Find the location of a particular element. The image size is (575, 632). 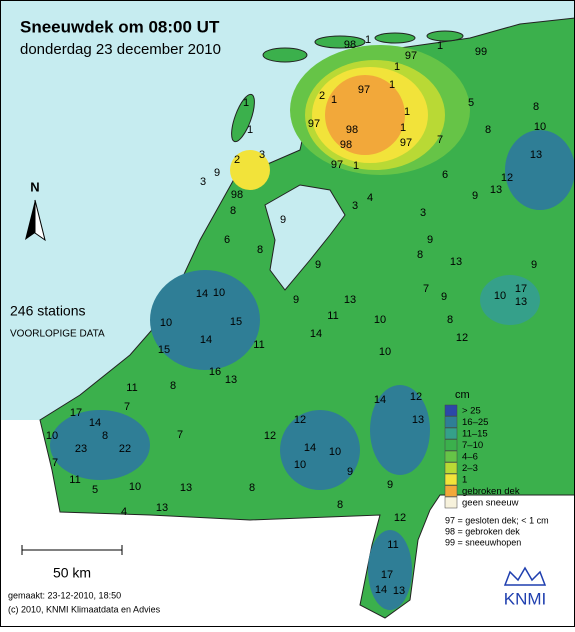

legend-label: > 25 is located at coordinates (471, 411).